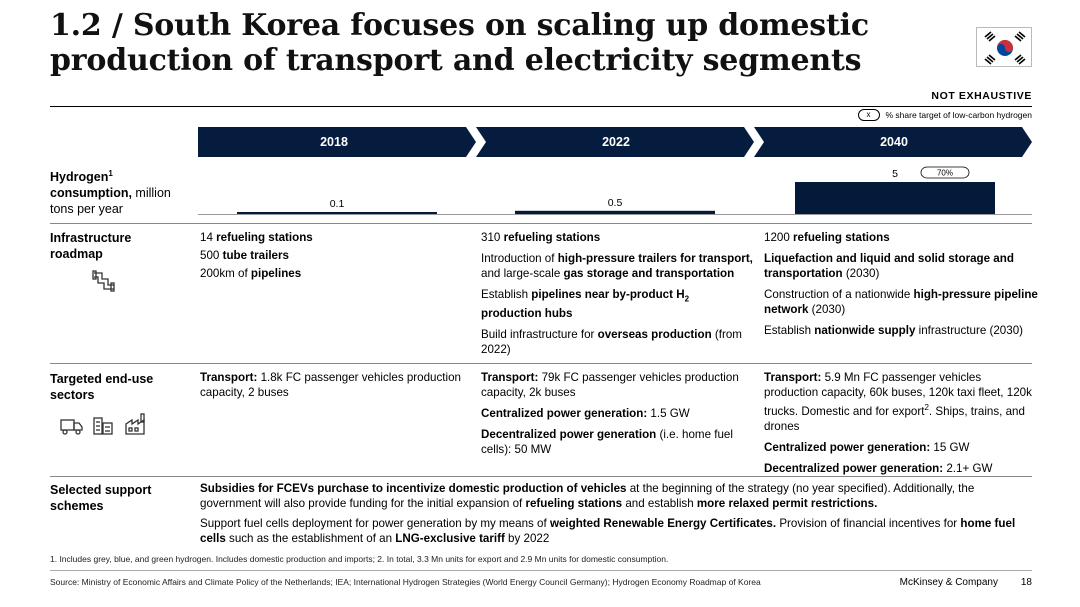 This screenshot has height=607, width=1080. What do you see at coordinates (958, 115) in the screenshot?
I see `legend-text: % share target of low-carbon hydrogen` at bounding box center [958, 115].